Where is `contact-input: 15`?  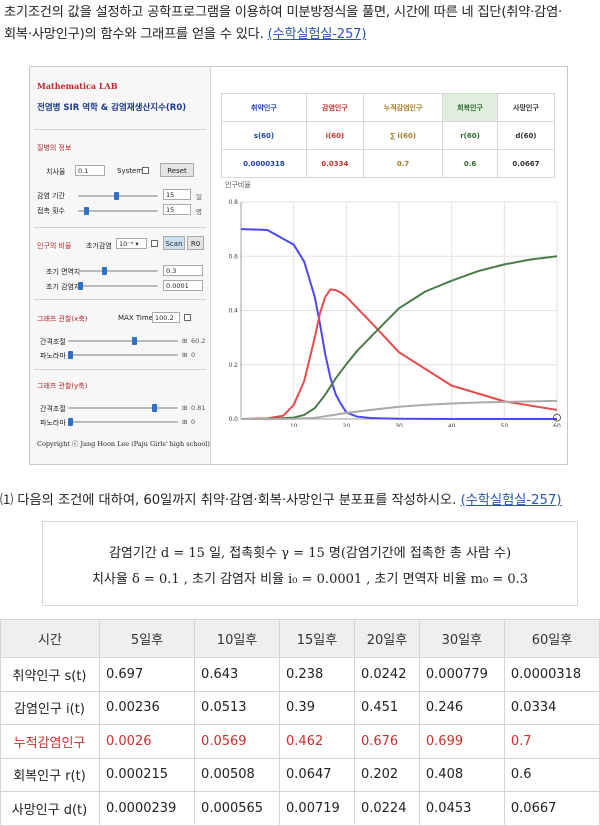
contact-input: 15 is located at coordinates (177, 209).